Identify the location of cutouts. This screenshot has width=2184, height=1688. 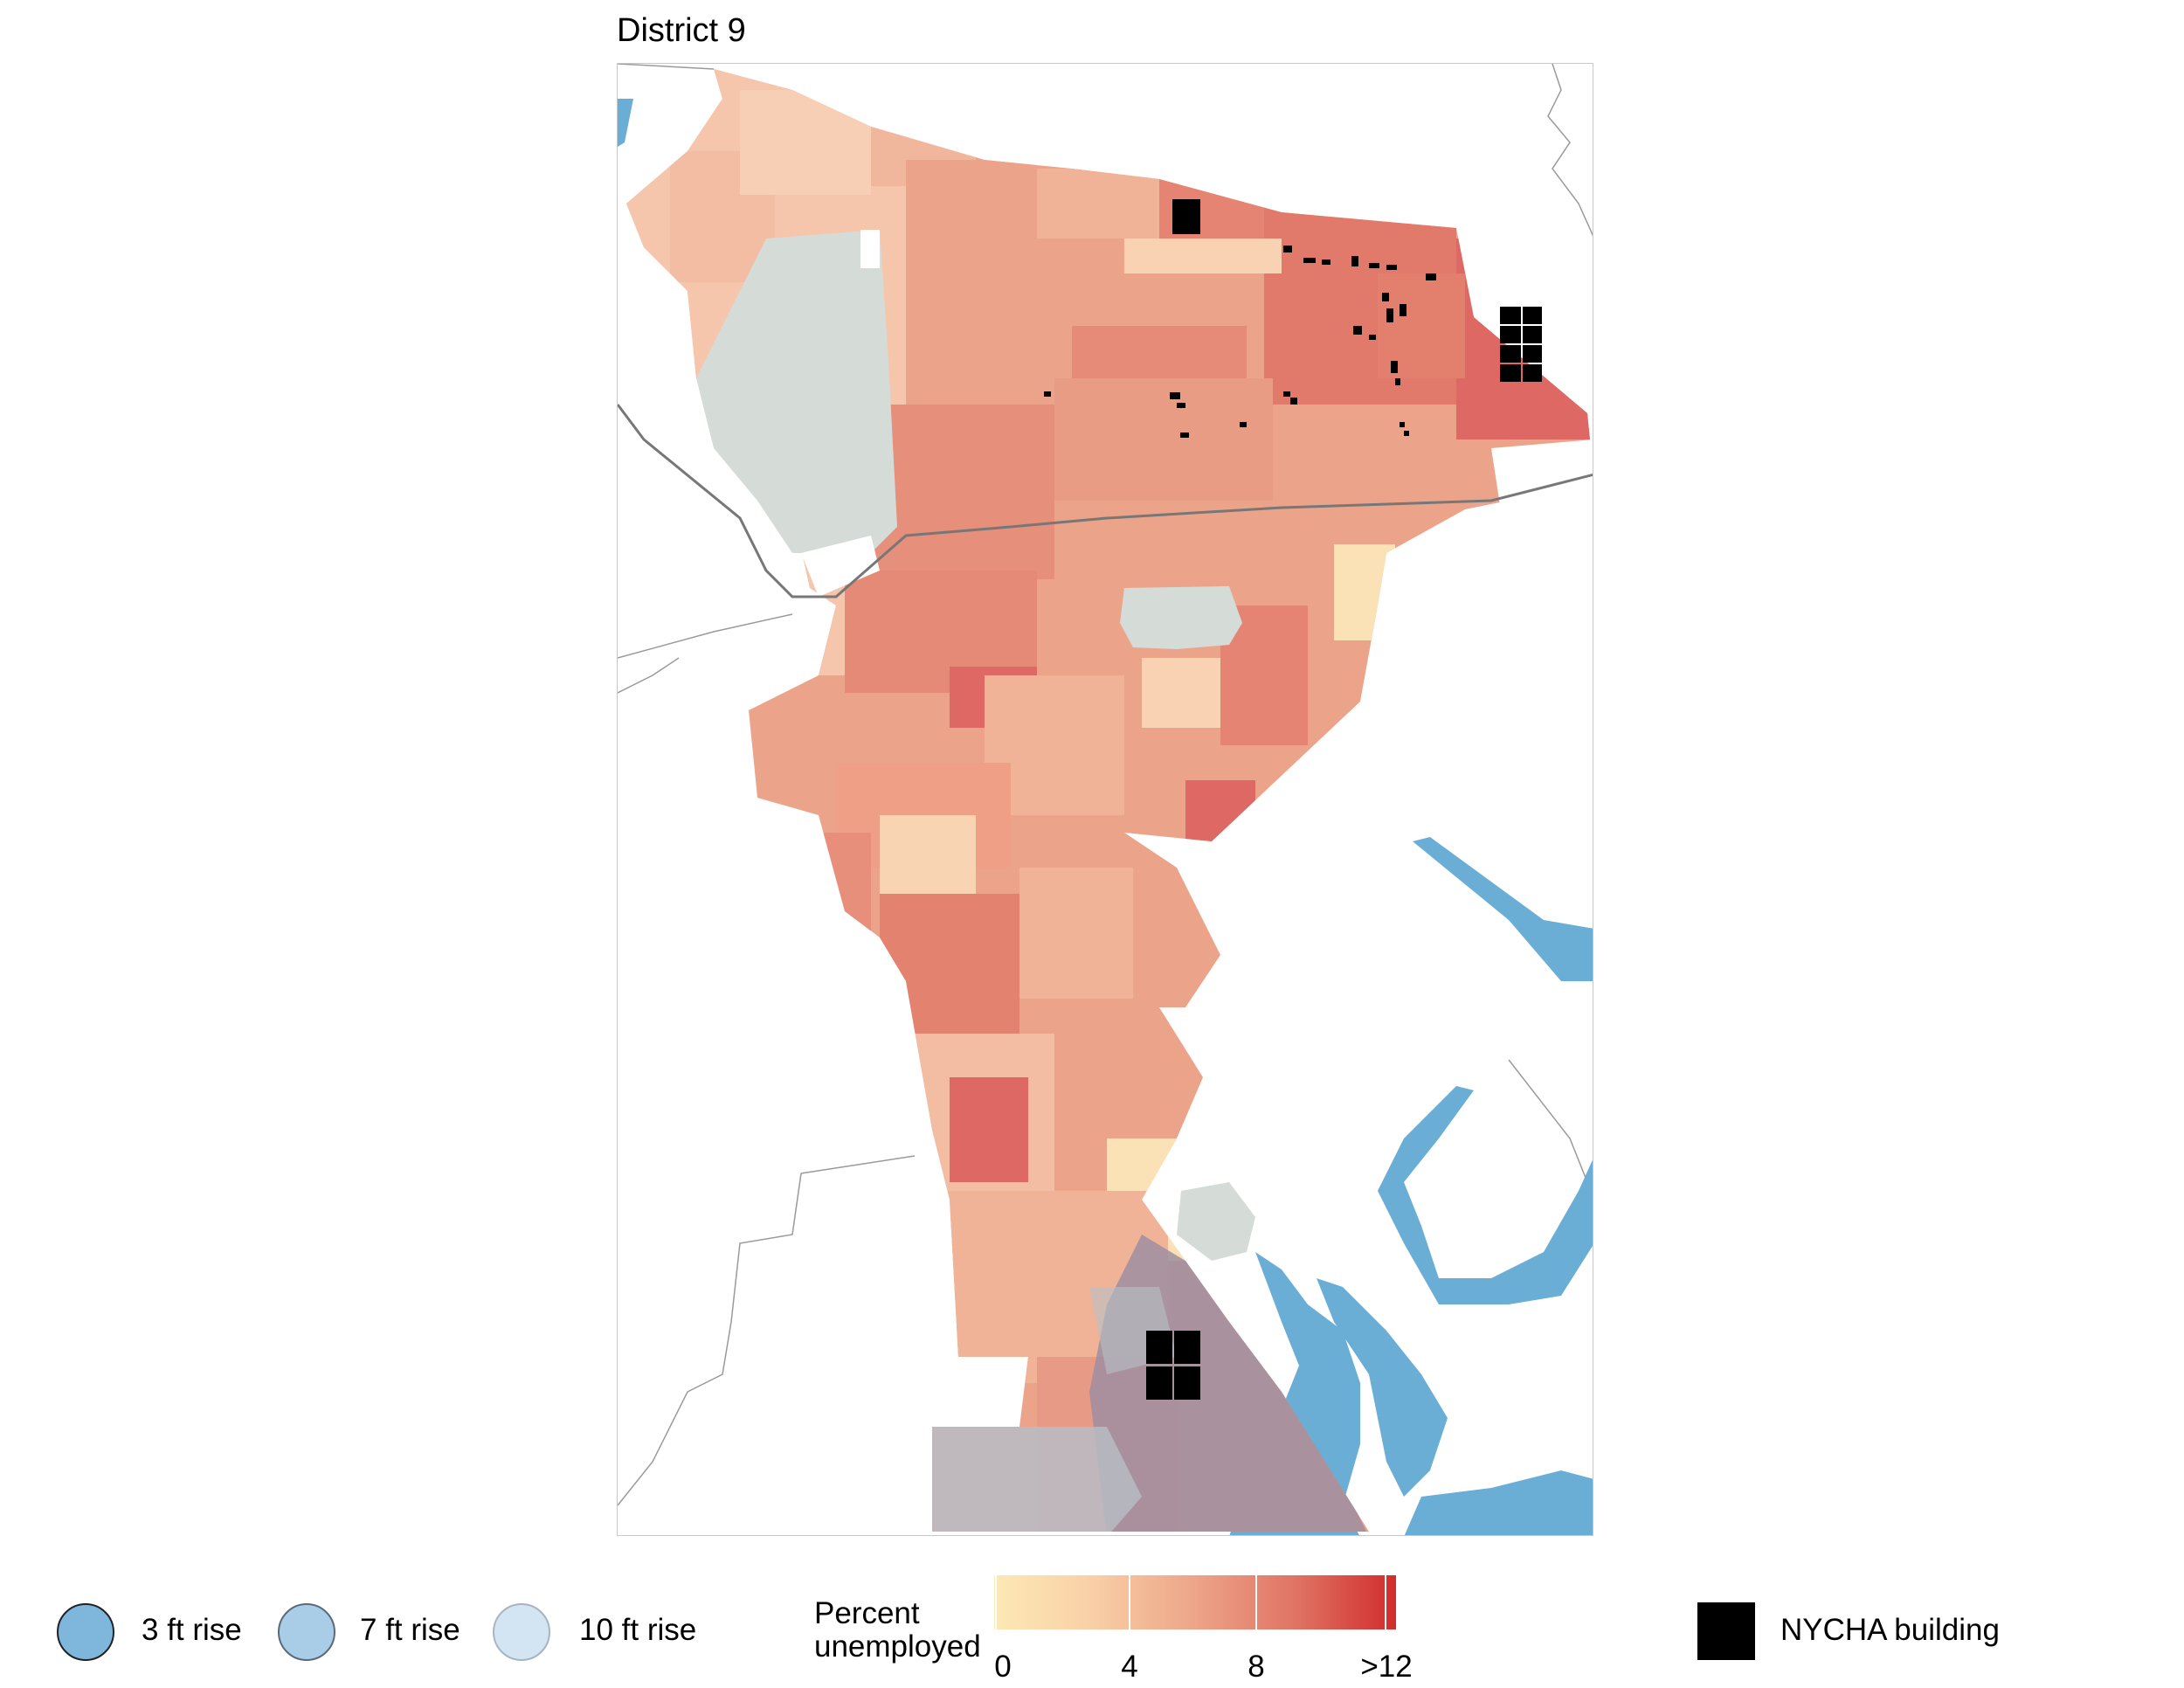
(1197, 413).